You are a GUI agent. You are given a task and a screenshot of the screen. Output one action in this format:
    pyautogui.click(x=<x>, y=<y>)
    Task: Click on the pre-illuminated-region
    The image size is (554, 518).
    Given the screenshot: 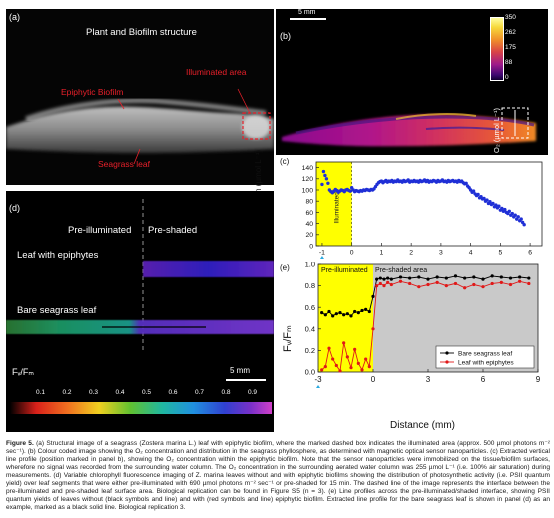 What is the action you would take?
    pyautogui.click(x=345, y=318)
    